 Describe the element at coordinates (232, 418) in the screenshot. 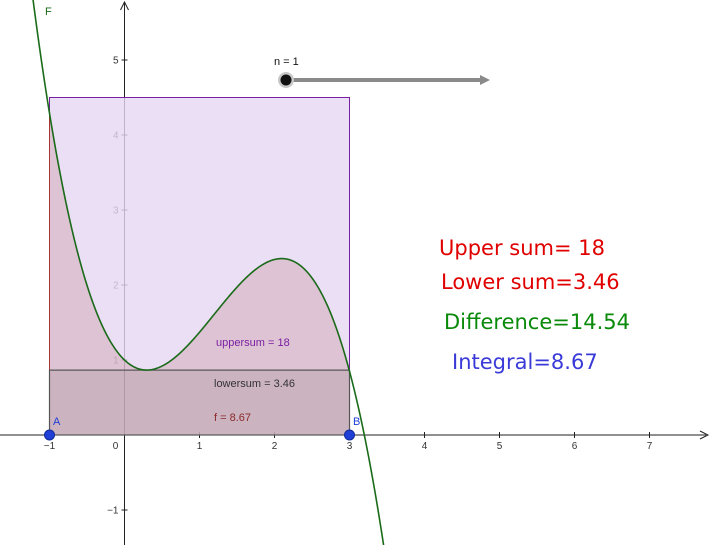

I see `integral-value-label: f = 8.67` at that location.